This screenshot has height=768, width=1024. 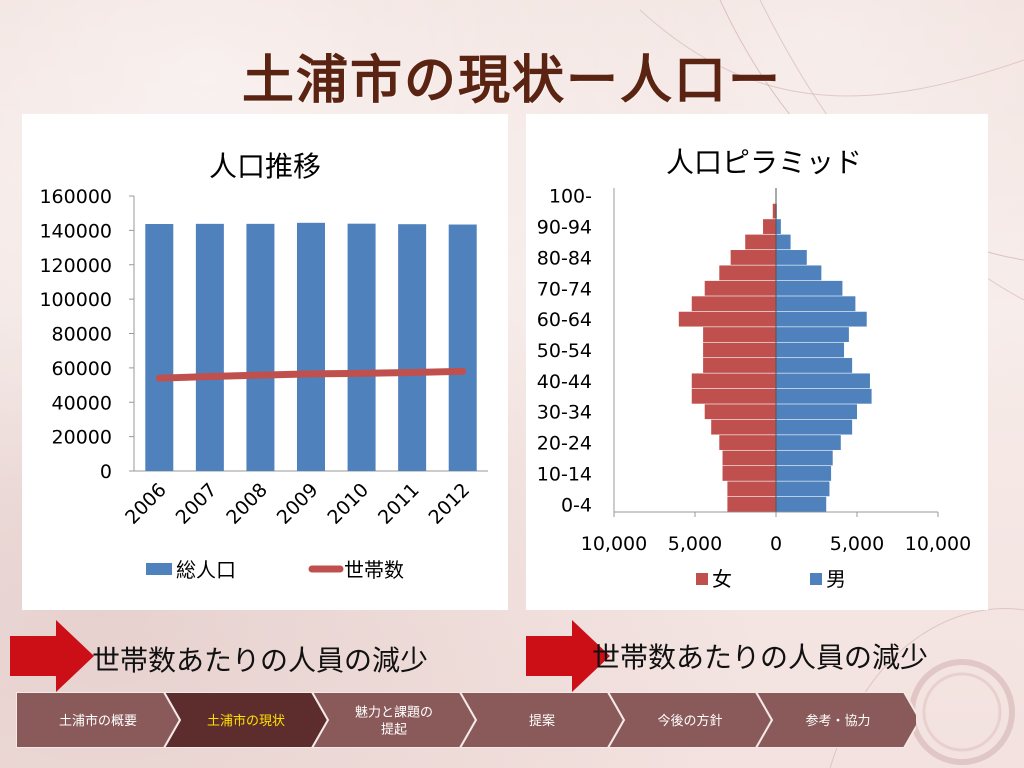 I want to click on slide-title: 土浦市の現状ー人口ー, so click(x=511, y=81).